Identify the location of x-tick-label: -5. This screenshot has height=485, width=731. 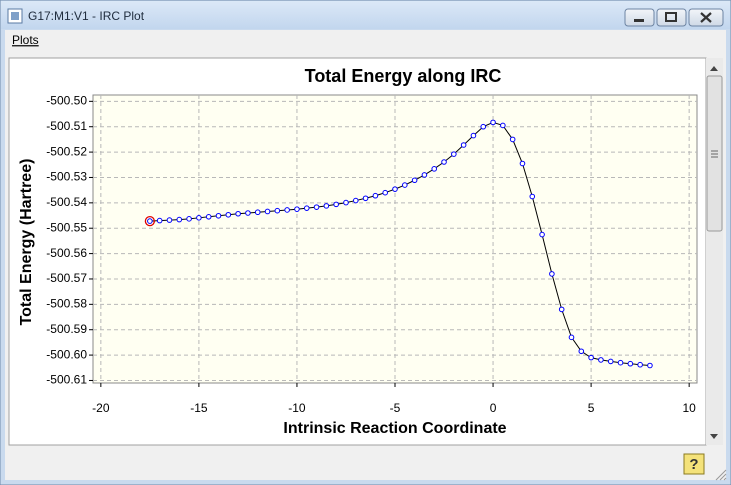
(395, 408).